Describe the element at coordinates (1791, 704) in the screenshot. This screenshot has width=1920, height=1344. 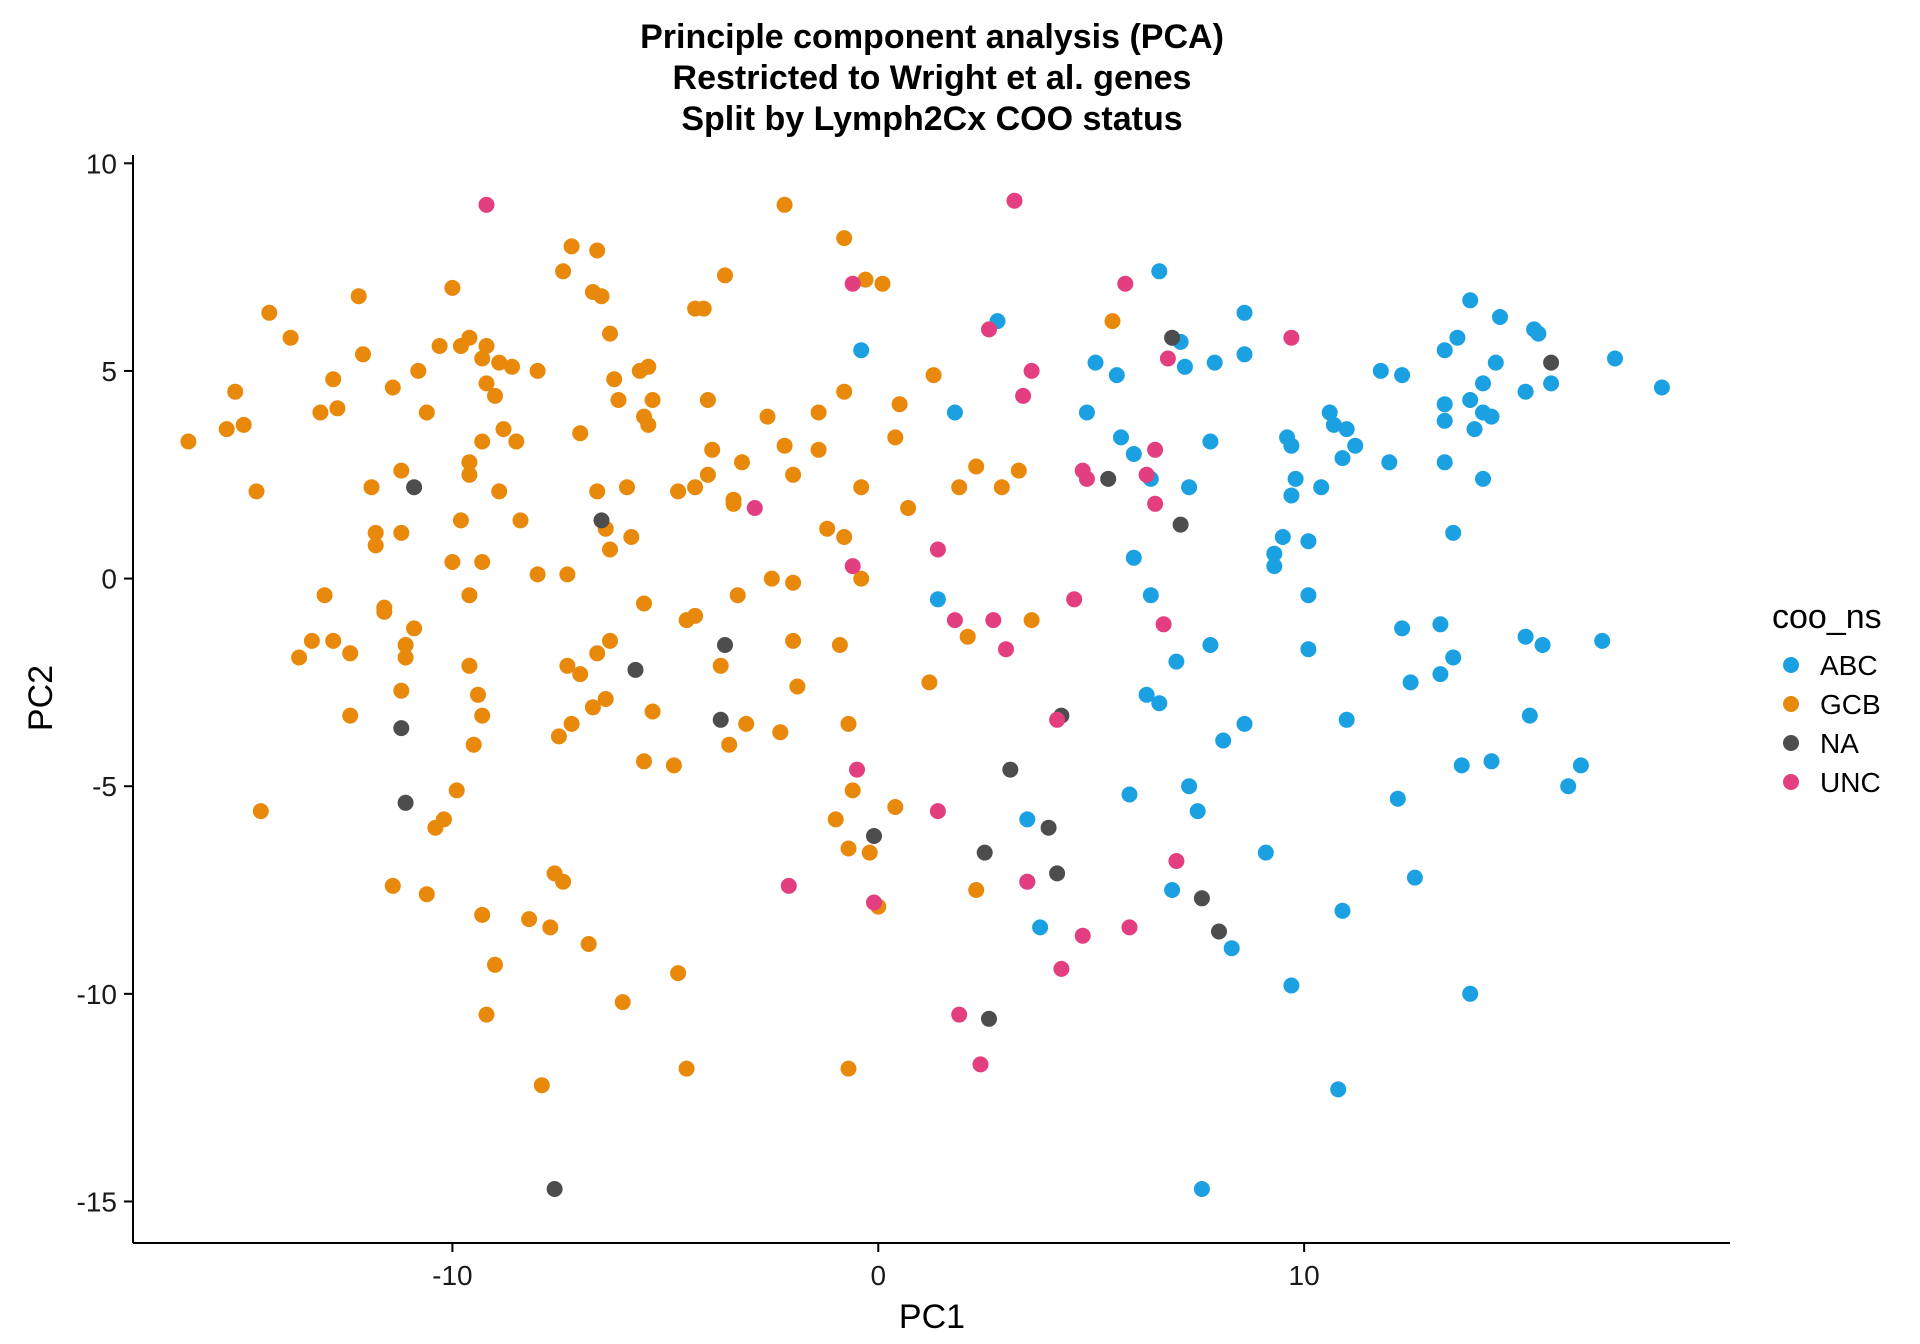
I see `legend-key-gcb` at that location.